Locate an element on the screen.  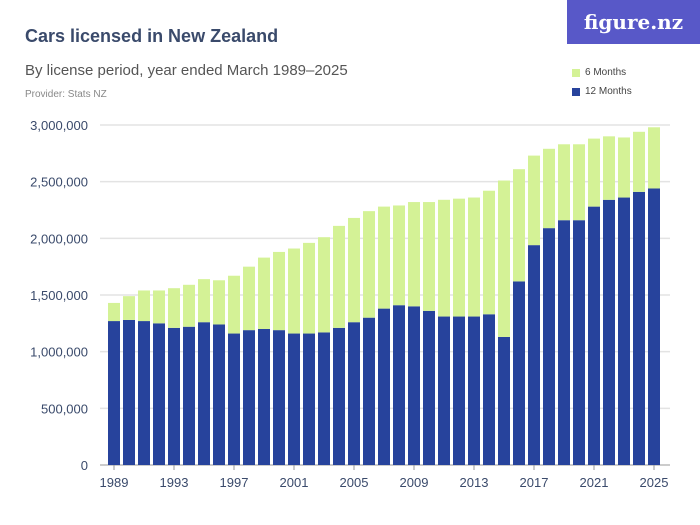
figure-nz-logo: figure.nz is located at coordinates (633, 22).